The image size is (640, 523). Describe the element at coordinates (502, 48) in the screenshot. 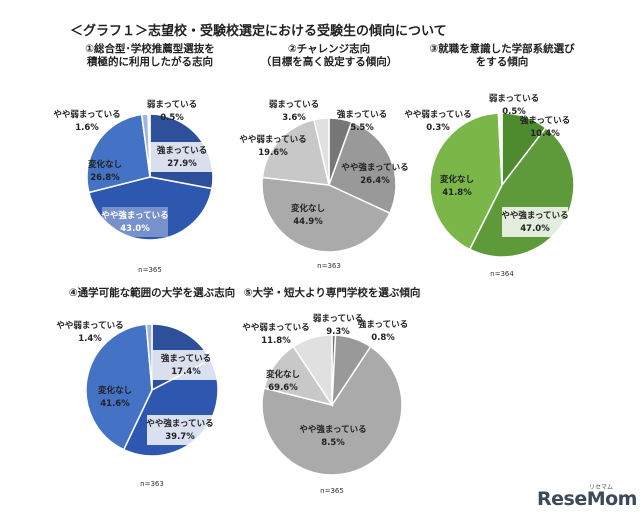

I see `pie-chart-title: ③就職を意識した学部系統選び` at that location.